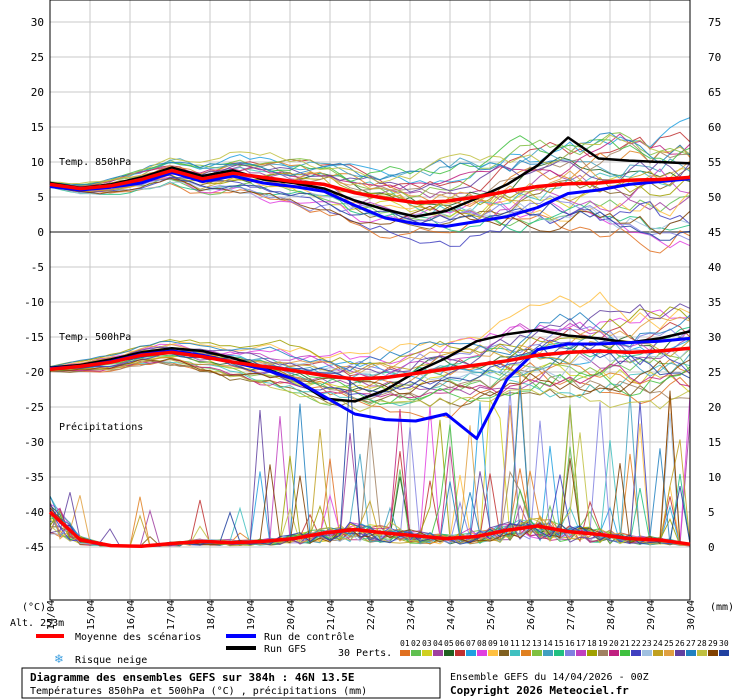 Image resolution: width=740 pixels, height=700 pixels. Describe the element at coordinates (714, 22) in the screenshot. I see `y-tick-right: 75` at that location.